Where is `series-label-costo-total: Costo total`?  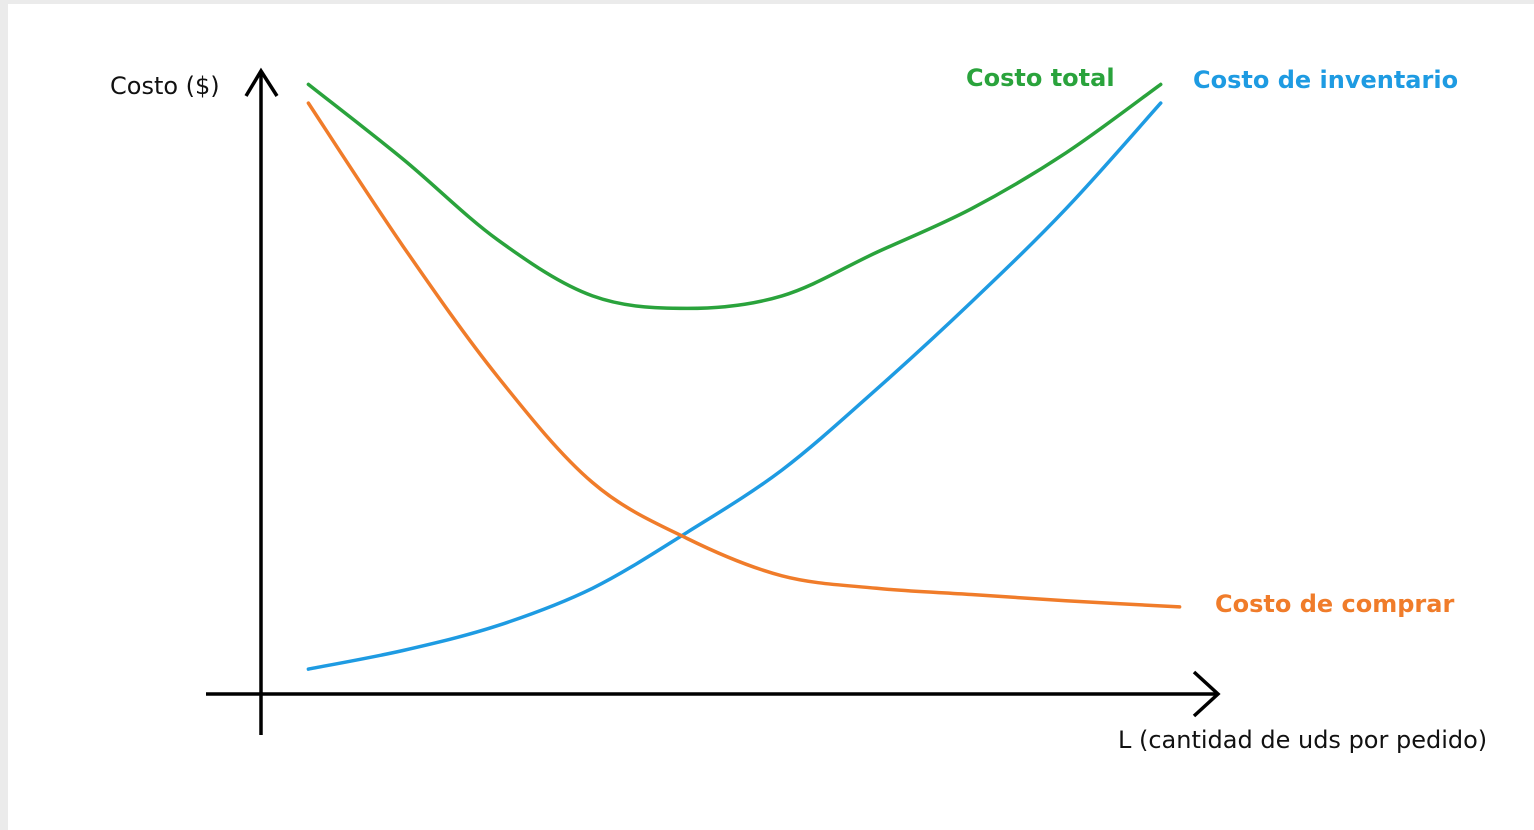
series-label-costo-total: Costo total is located at coordinates (1040, 78).